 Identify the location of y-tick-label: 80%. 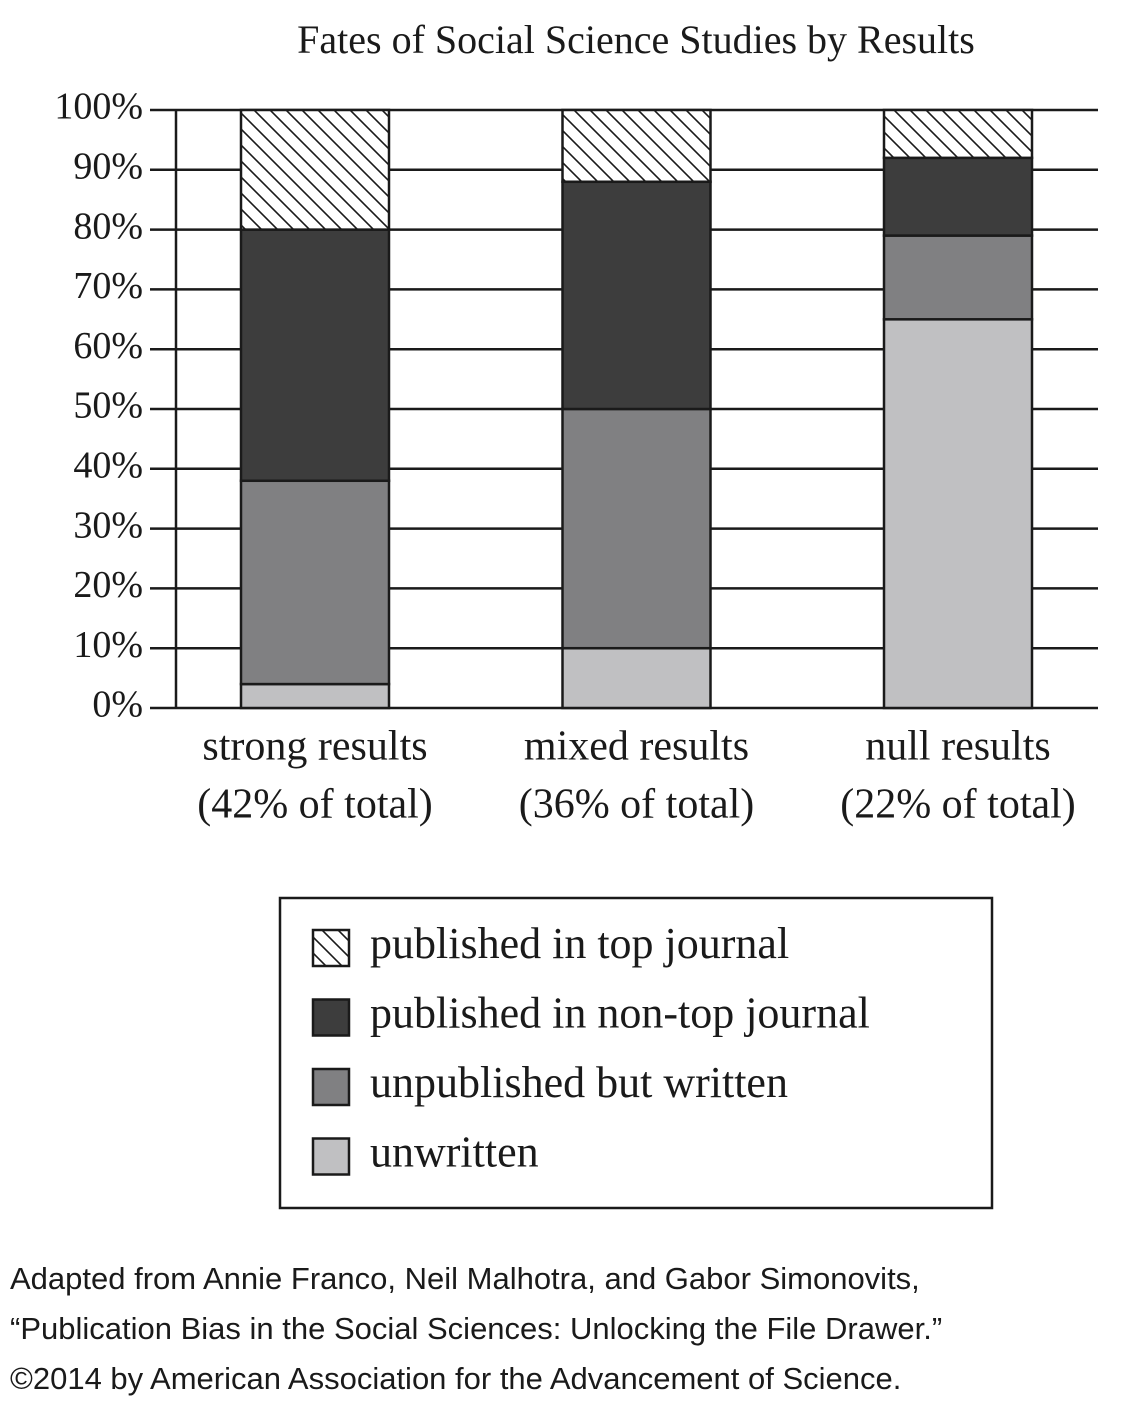
(108, 226).